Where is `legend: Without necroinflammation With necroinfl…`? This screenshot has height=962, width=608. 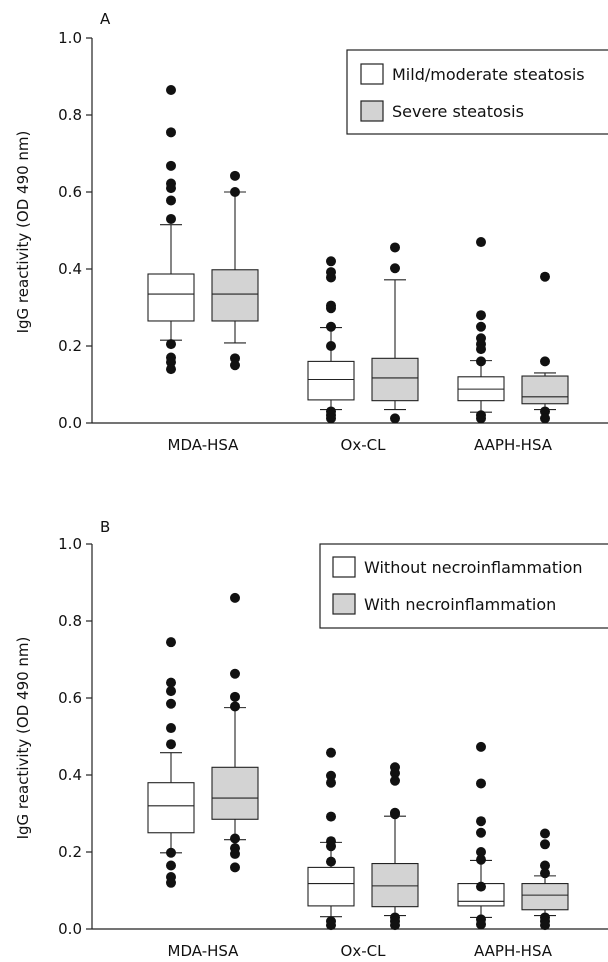
legend: Without necroinflammation With necroinfl… is located at coordinates (463, 586).